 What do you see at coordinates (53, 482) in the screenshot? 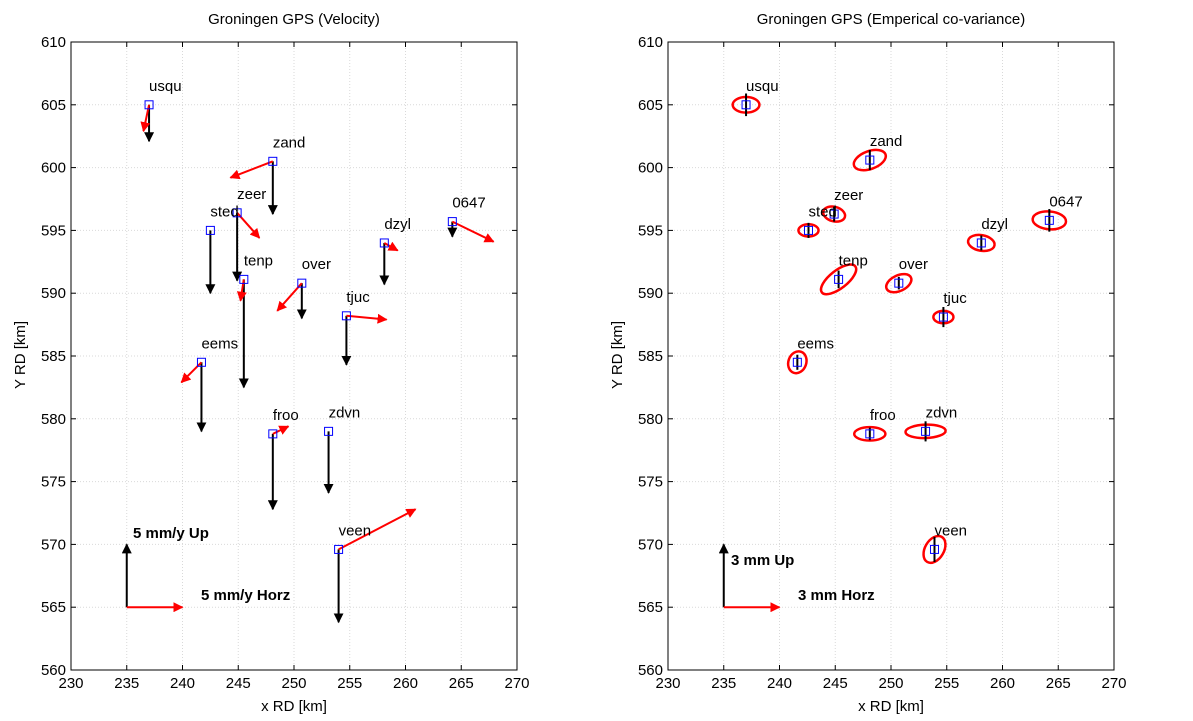
I see `y-tick-label: 575` at bounding box center [53, 482].